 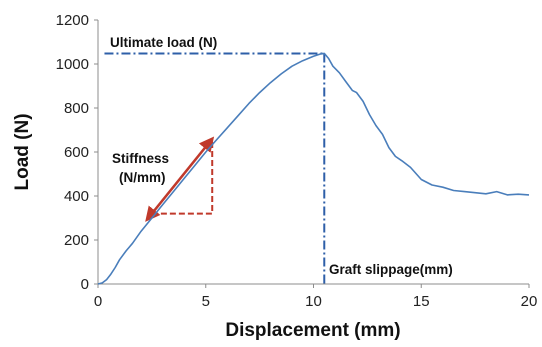 What do you see at coordinates (421, 301) in the screenshot?
I see `x-tick-label: 15` at bounding box center [421, 301].